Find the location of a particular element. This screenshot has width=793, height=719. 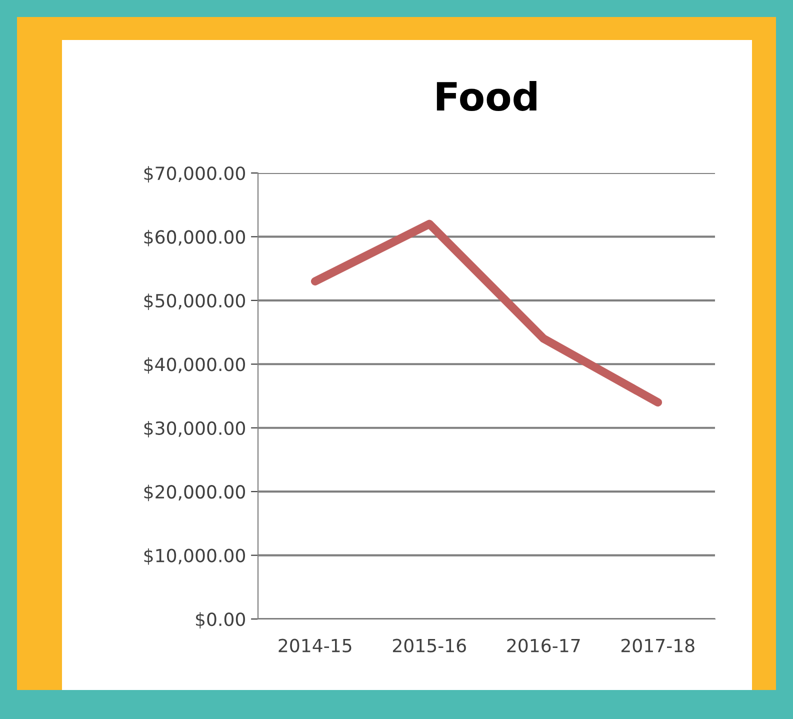

y-tick-label: $50,000.00 is located at coordinates (194, 302).